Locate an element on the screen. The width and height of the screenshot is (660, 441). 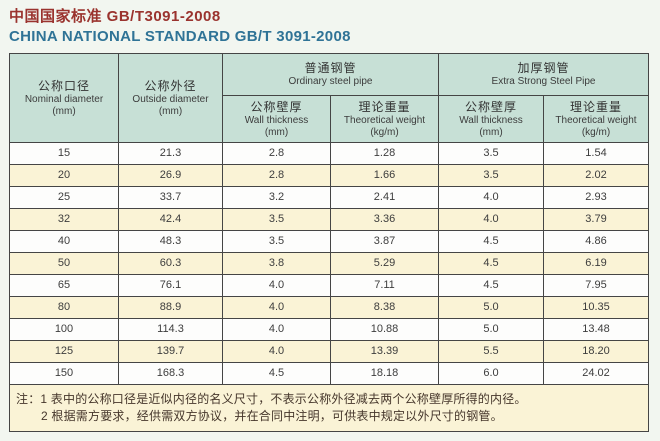
header-group-extra-en: Extra Strong Steel Pipe is located at coordinates (543, 82).